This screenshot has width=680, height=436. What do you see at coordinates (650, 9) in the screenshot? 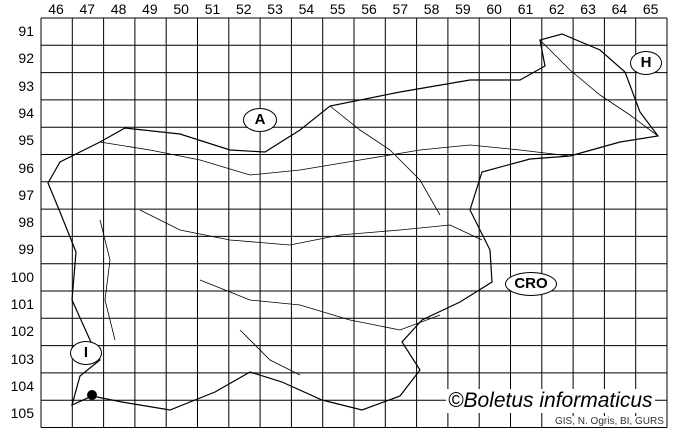
I see `column-label: 65` at bounding box center [650, 9].